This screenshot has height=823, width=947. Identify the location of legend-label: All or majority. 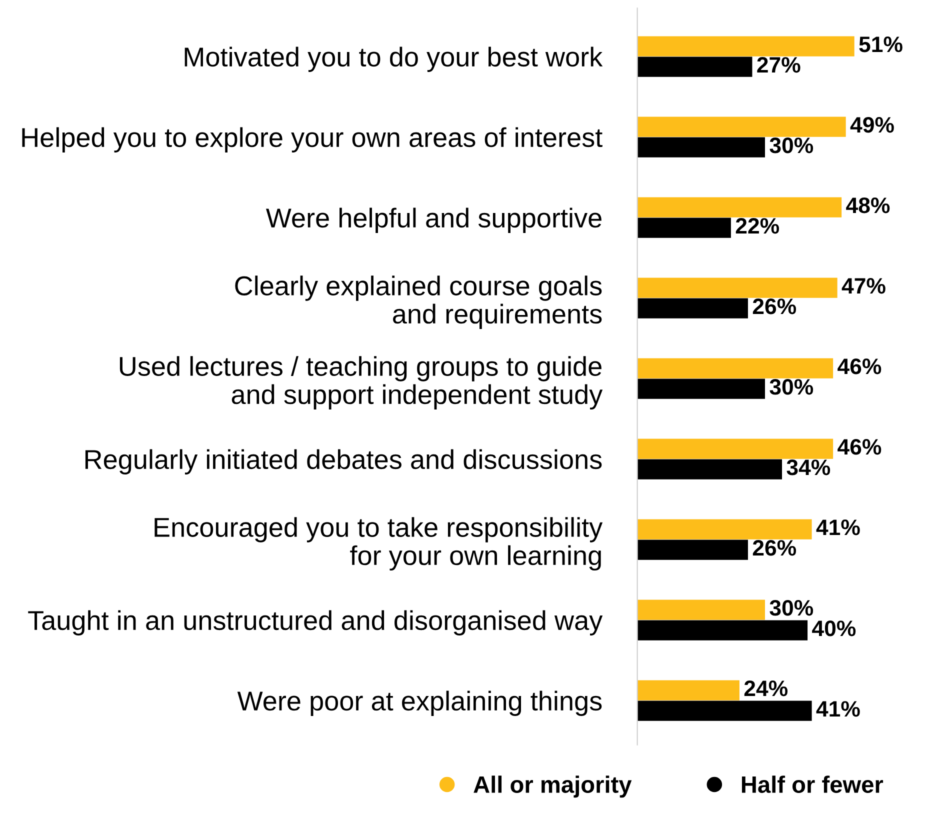
(553, 787).